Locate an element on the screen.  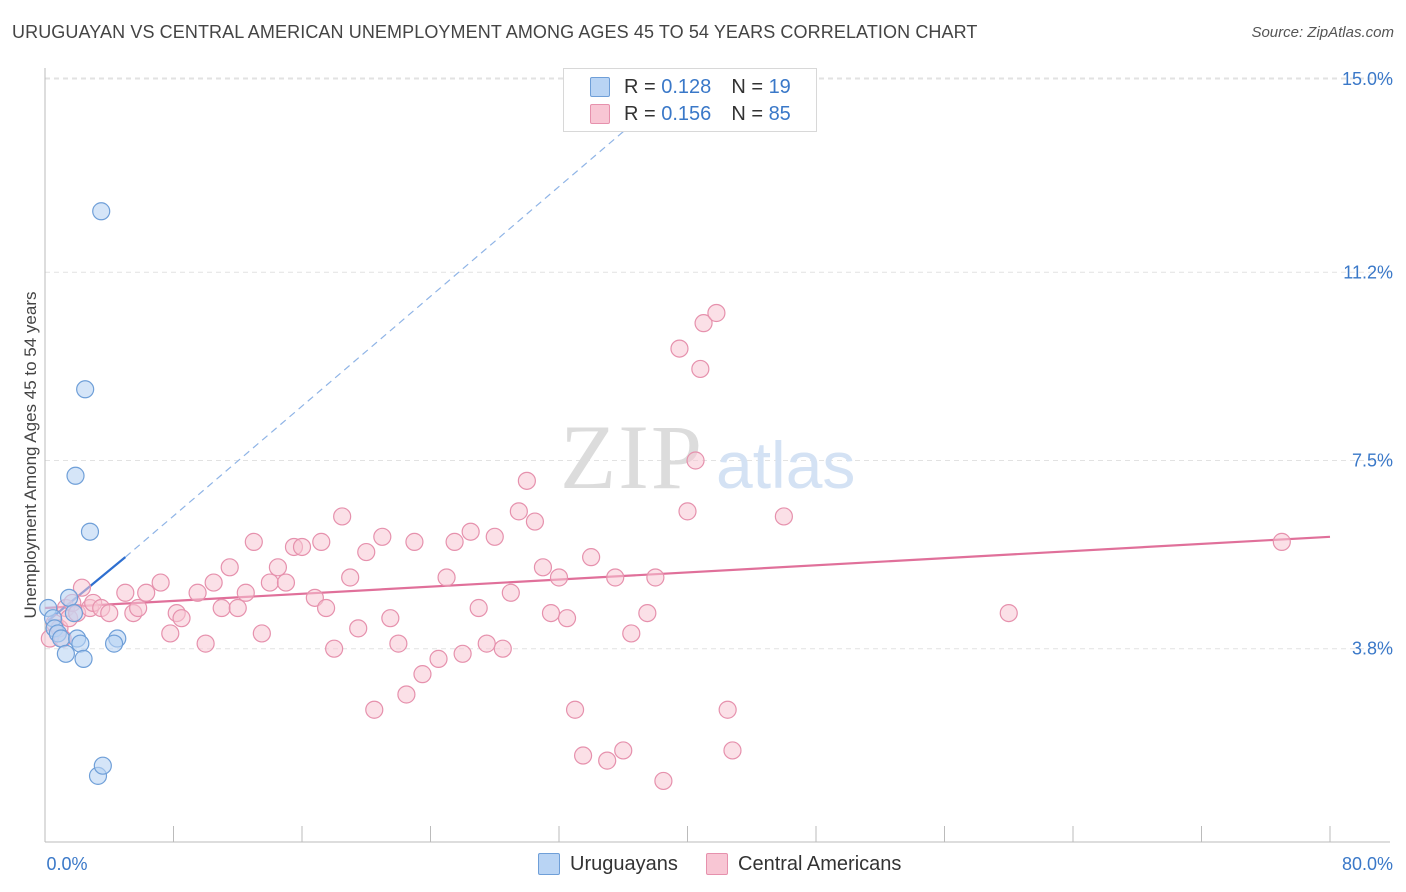
central-american-legend-label: Central Americans is located at coordinates (820, 863).